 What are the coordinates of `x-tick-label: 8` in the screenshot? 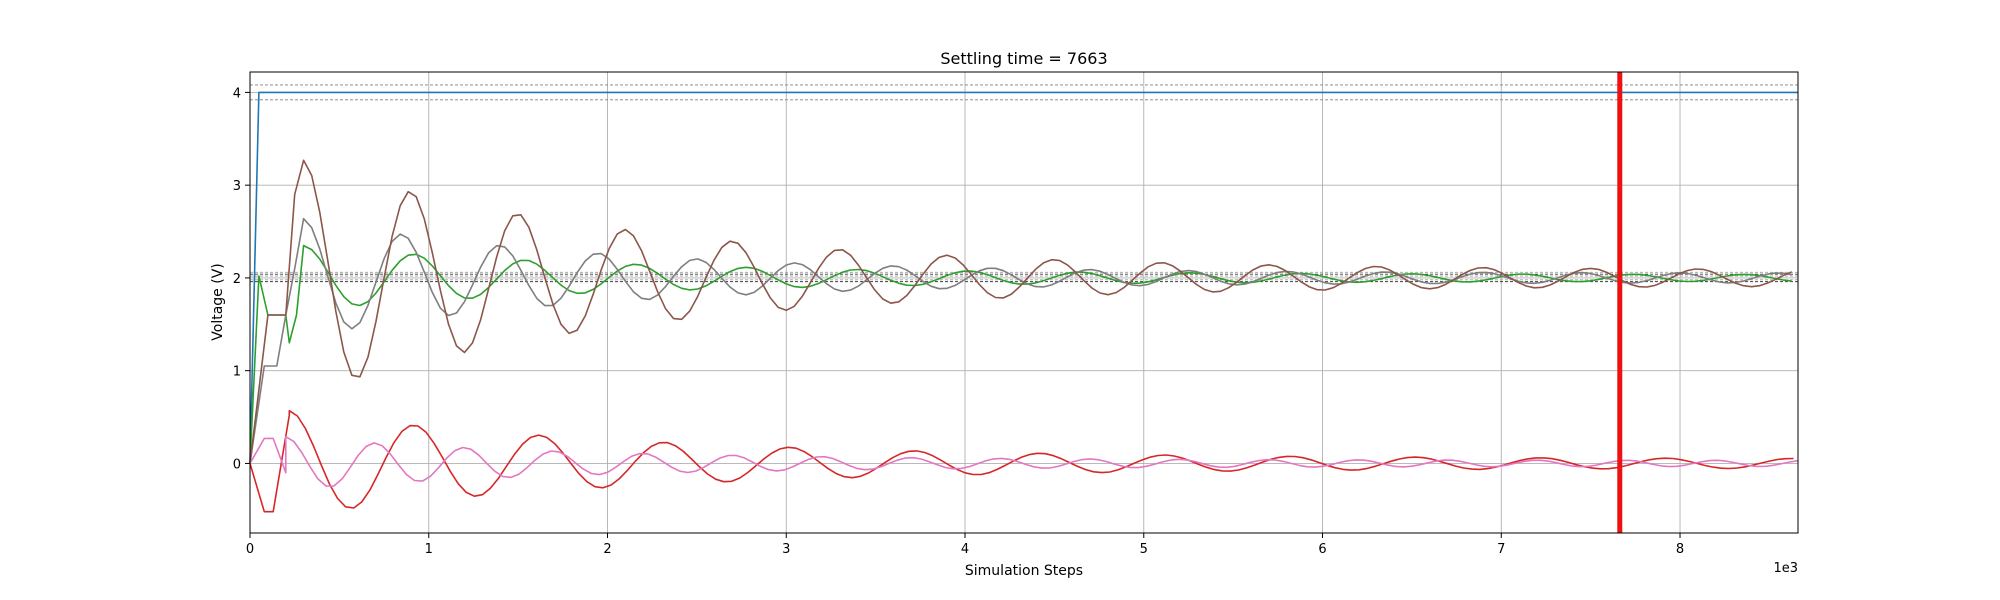 It's located at (1680, 549).